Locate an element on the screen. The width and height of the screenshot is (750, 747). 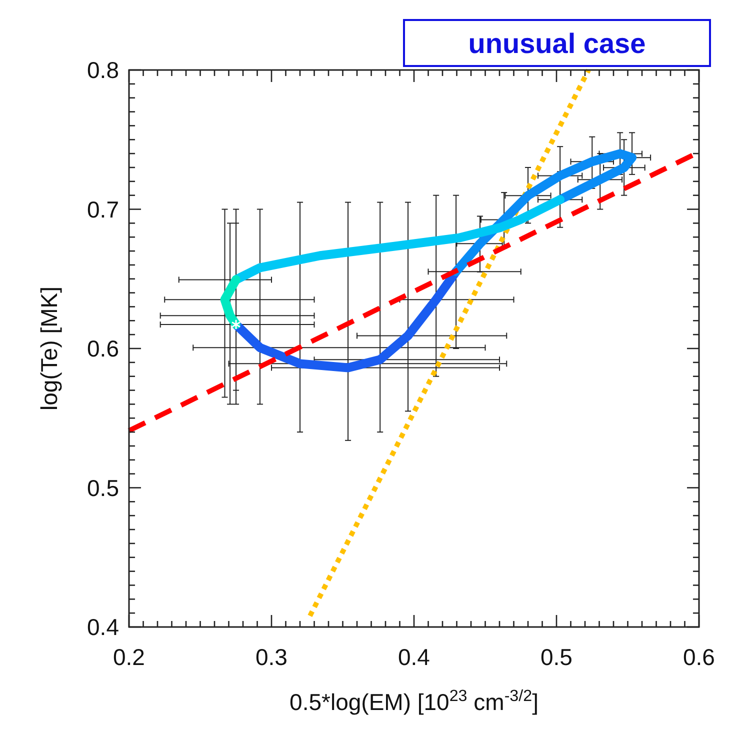
x-tick-label: 0.6 is located at coordinates (699, 657).